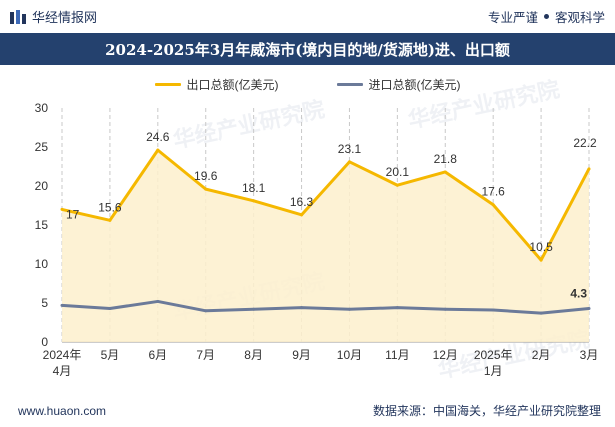 This screenshot has height=427, width=615. I want to click on x-tick-label: 11月, so click(397, 355).